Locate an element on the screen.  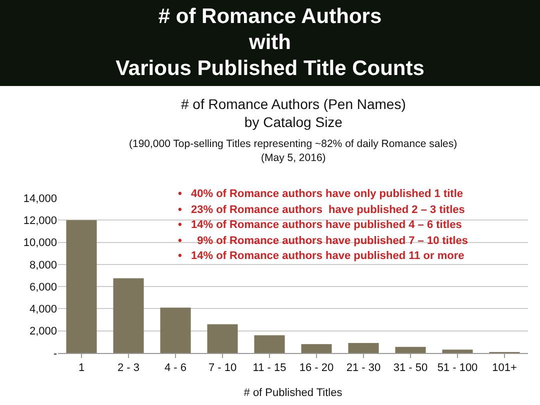
x-tick-label: 101+ is located at coordinates (504, 368).